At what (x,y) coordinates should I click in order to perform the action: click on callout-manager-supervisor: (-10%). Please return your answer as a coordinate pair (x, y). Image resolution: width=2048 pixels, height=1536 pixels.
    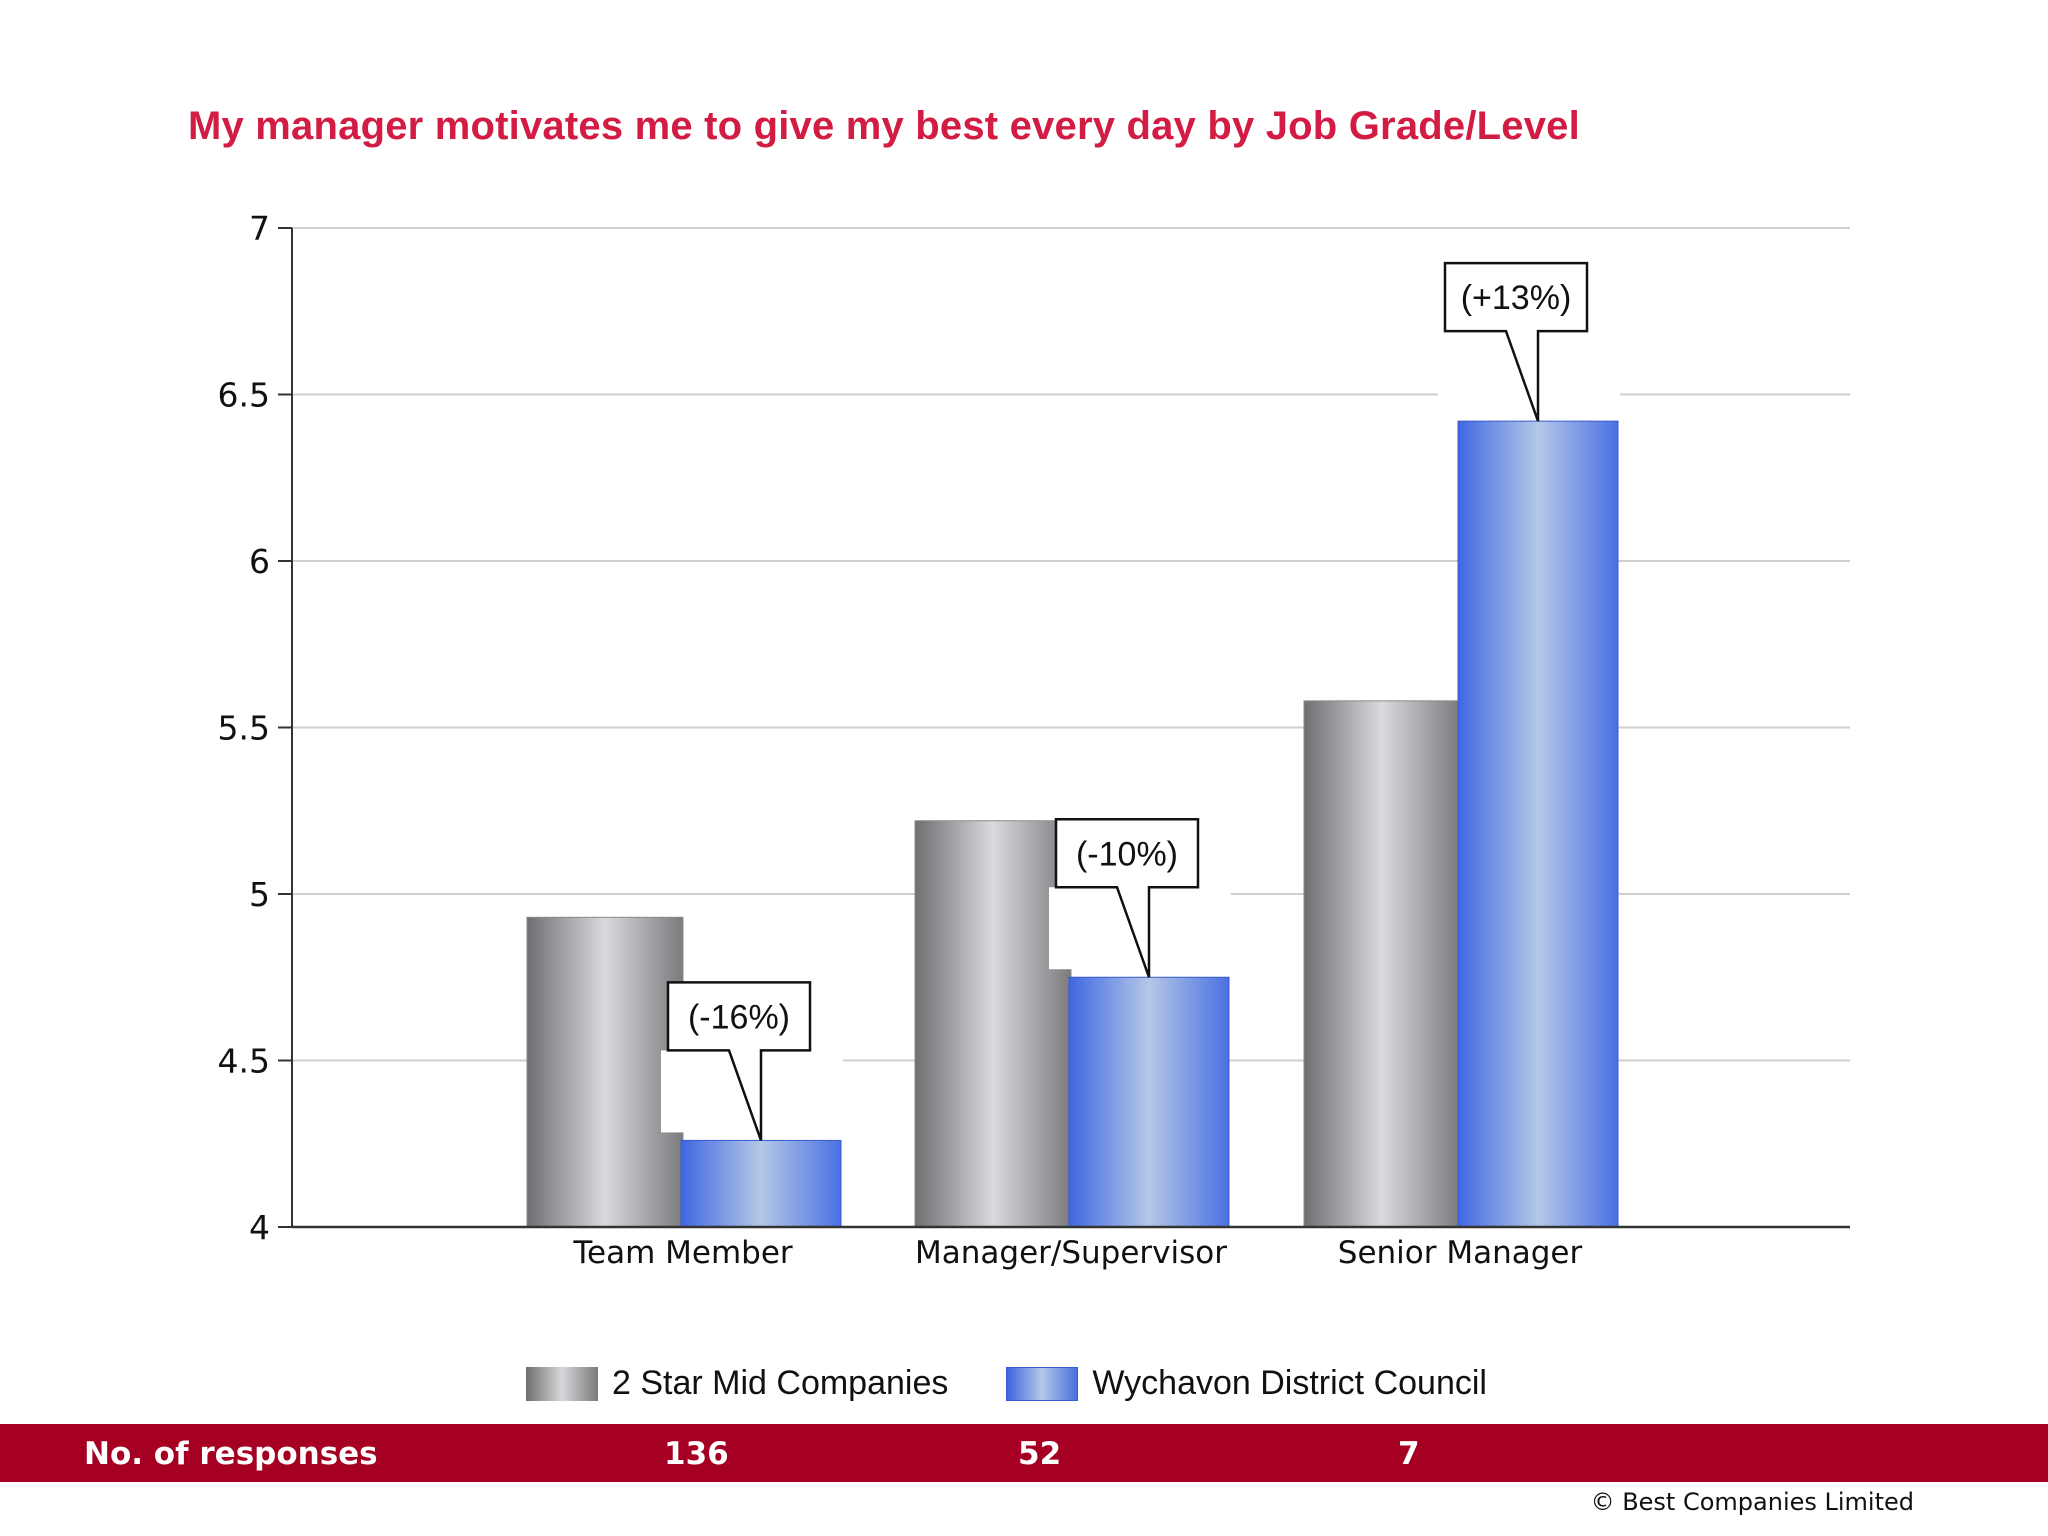
    Looking at the image, I should click on (1140, 898).